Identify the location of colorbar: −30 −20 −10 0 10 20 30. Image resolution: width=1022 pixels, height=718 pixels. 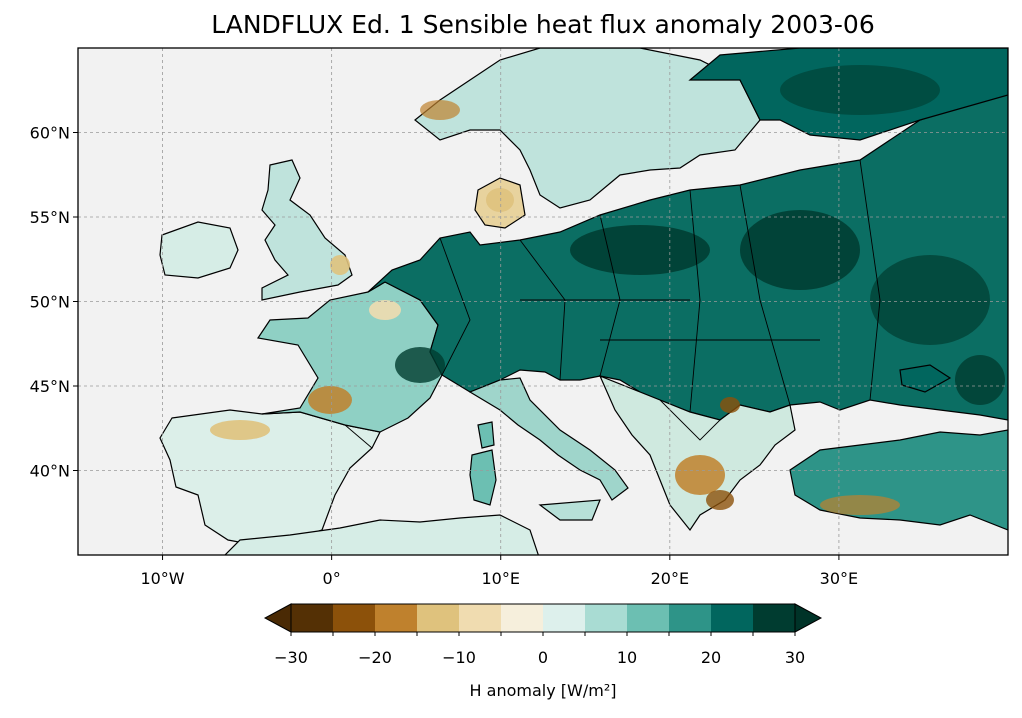
(543, 635).